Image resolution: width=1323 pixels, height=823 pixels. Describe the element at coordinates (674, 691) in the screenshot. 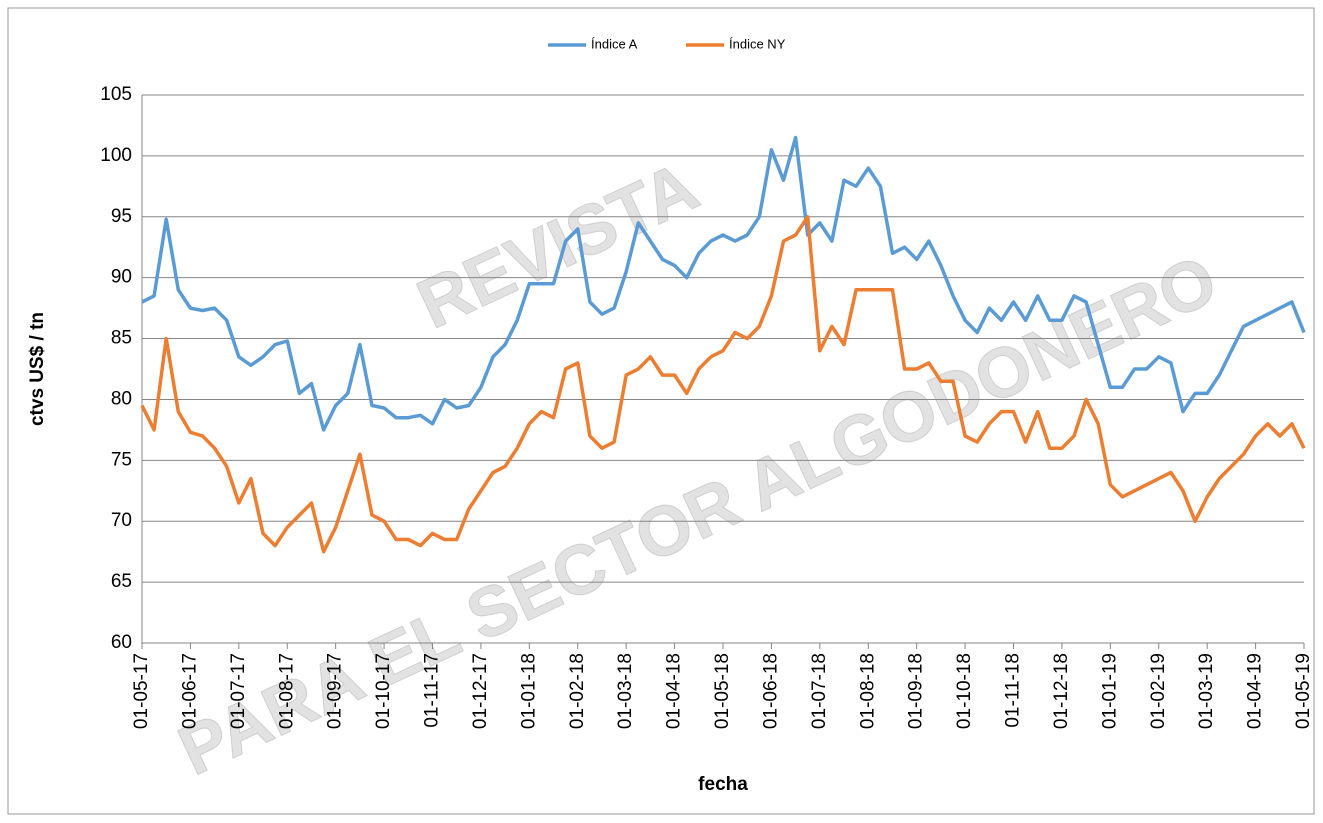

I see `x-tick-label: 01-04-18` at that location.